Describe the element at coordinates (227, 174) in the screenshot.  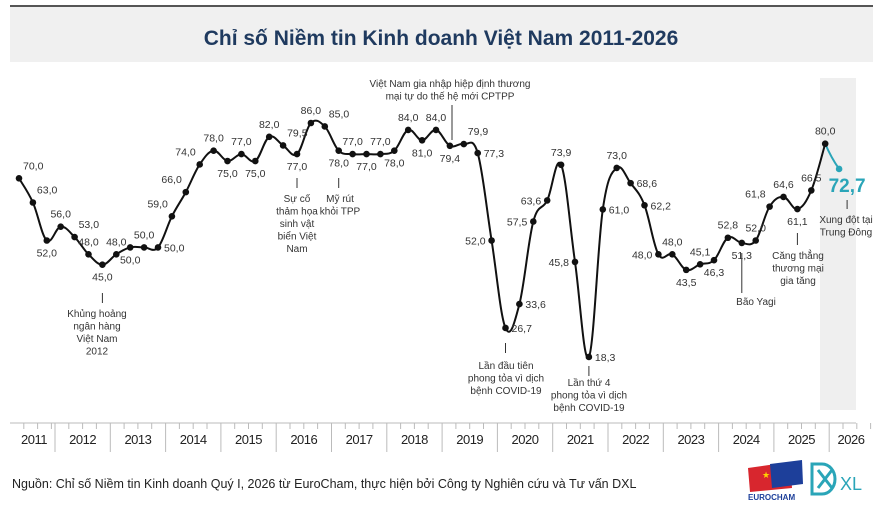
I see `data-label: 75,0` at that location.